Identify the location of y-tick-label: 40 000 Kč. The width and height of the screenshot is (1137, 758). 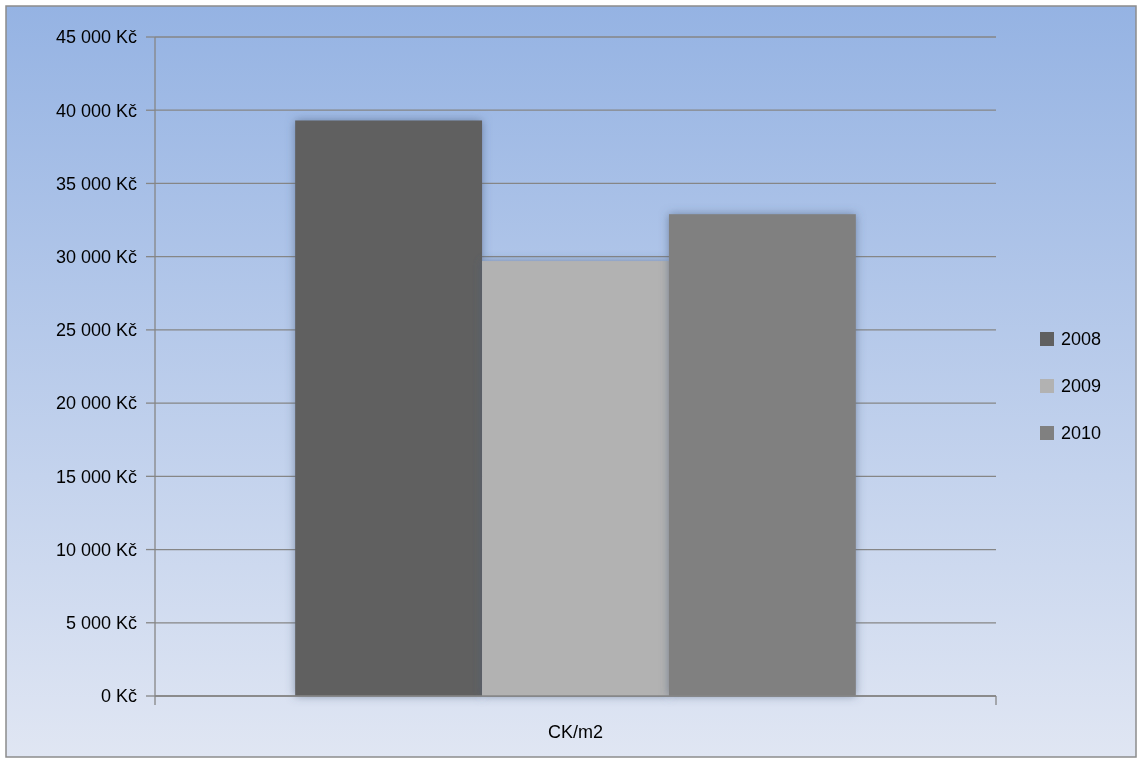
(96, 110).